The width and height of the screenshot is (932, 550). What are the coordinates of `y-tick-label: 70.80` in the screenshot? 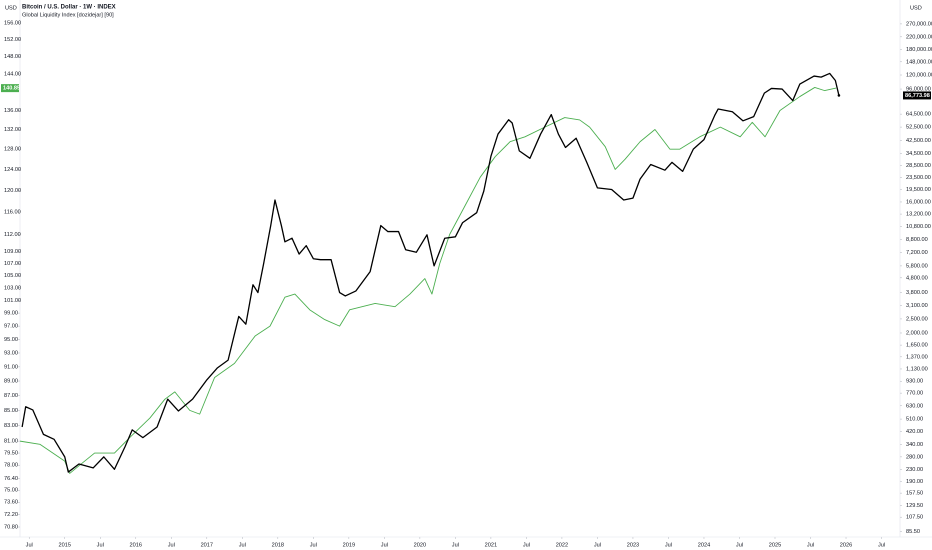 It's located at (11, 527).